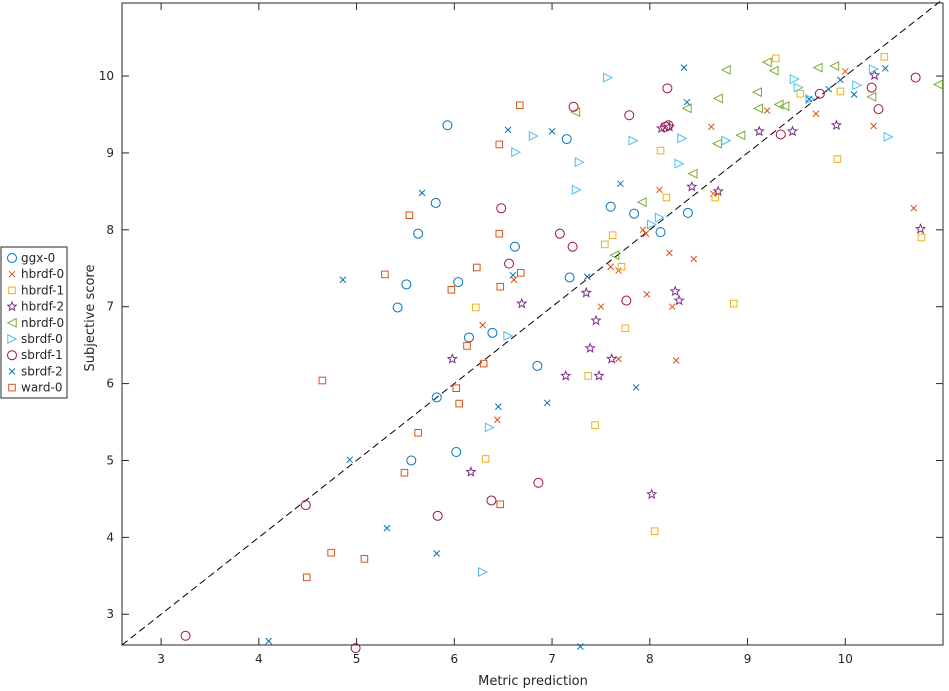 The width and height of the screenshot is (949, 691). What do you see at coordinates (90, 318) in the screenshot?
I see `y-axis-label: Subjective score` at bounding box center [90, 318].